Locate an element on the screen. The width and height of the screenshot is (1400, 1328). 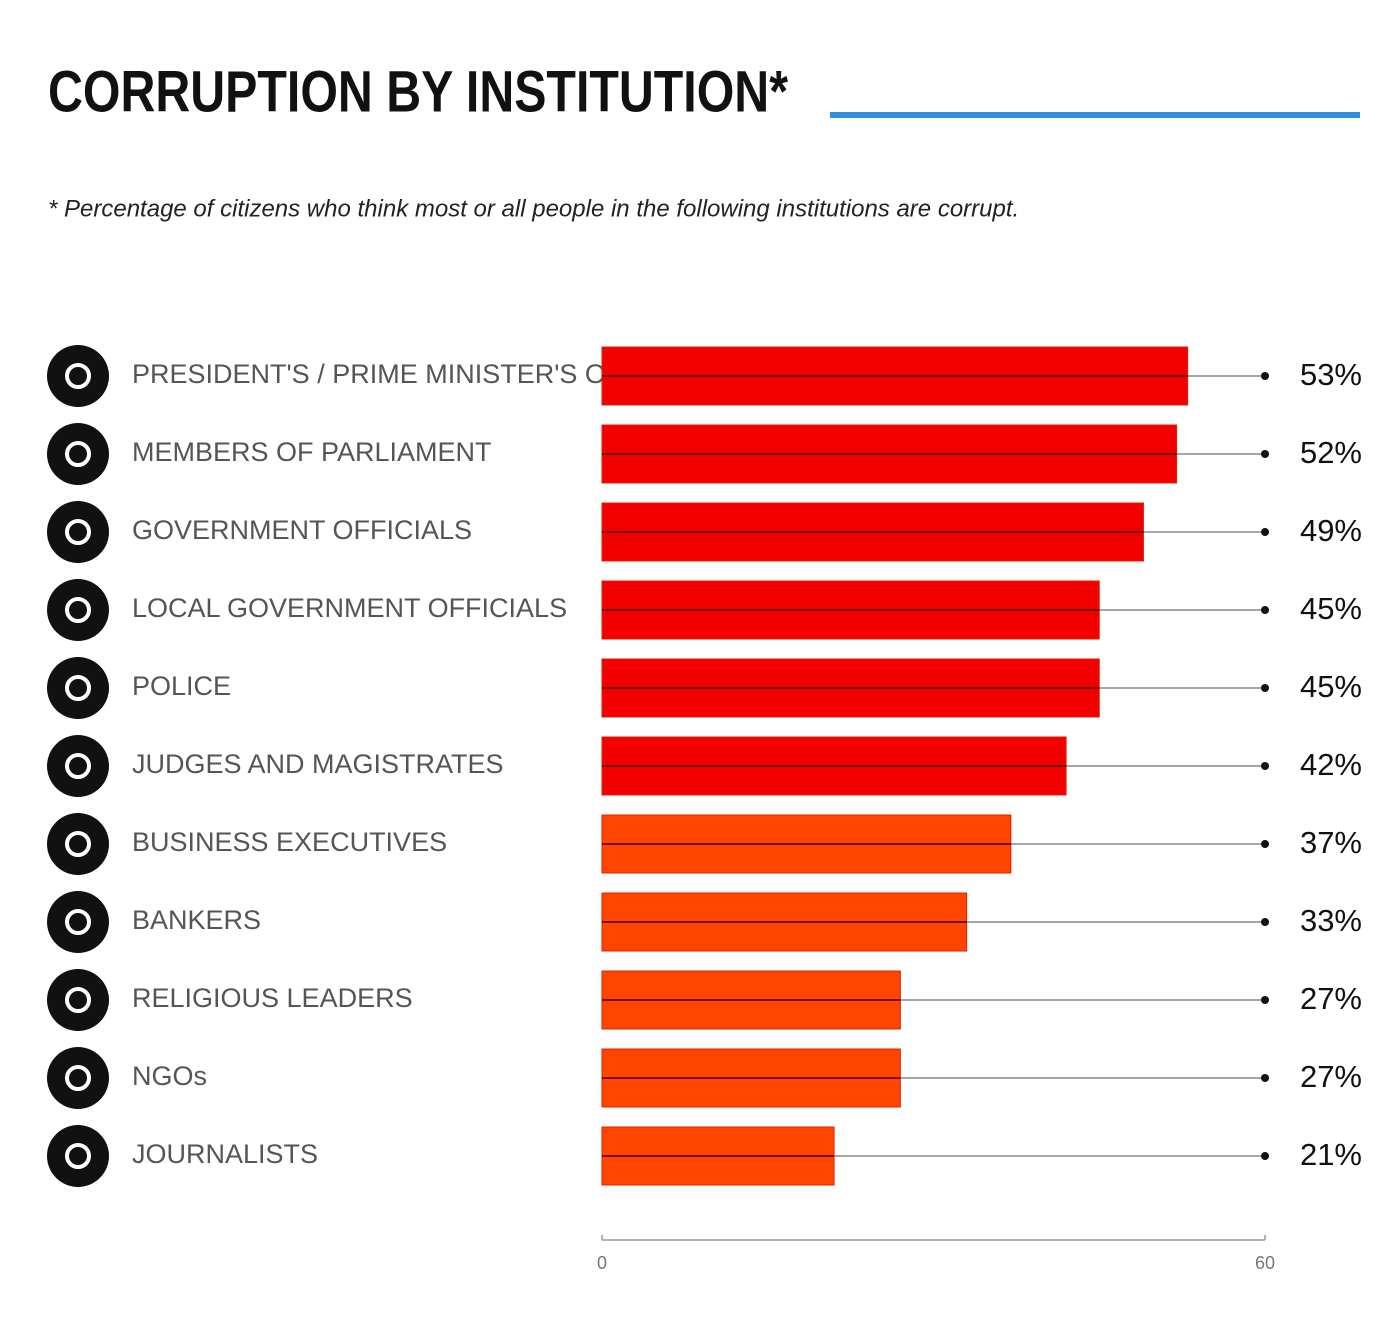
category-label: MEMBERS OF PARLIAMENT is located at coordinates (312, 452).